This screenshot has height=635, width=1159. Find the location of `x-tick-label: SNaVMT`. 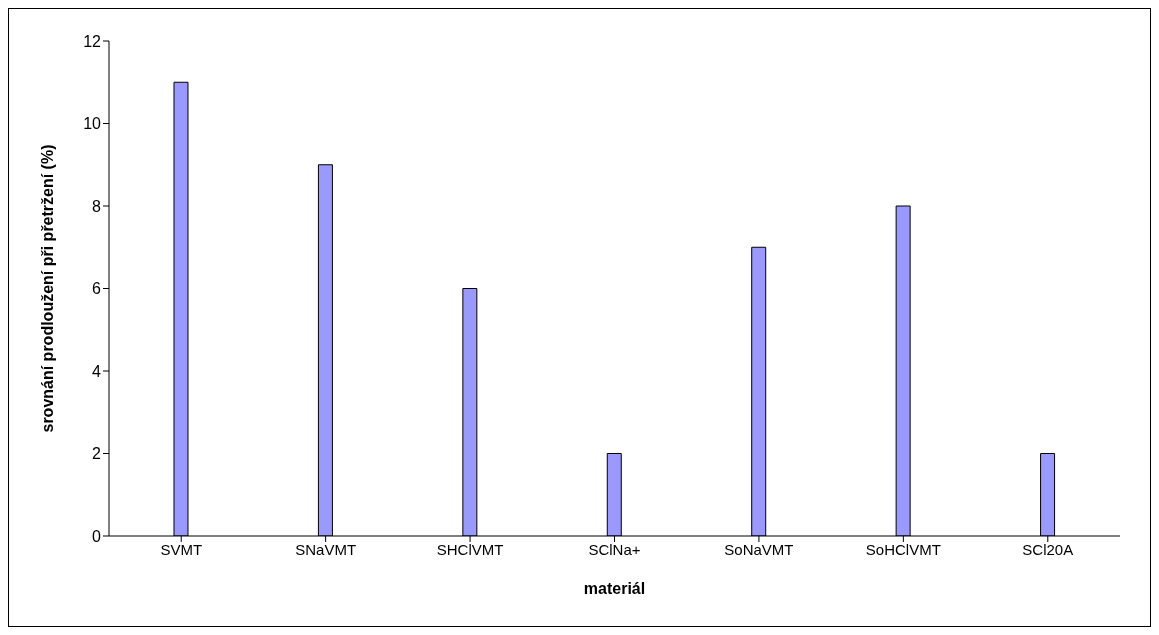

x-tick-label: SNaVMT is located at coordinates (326, 549).